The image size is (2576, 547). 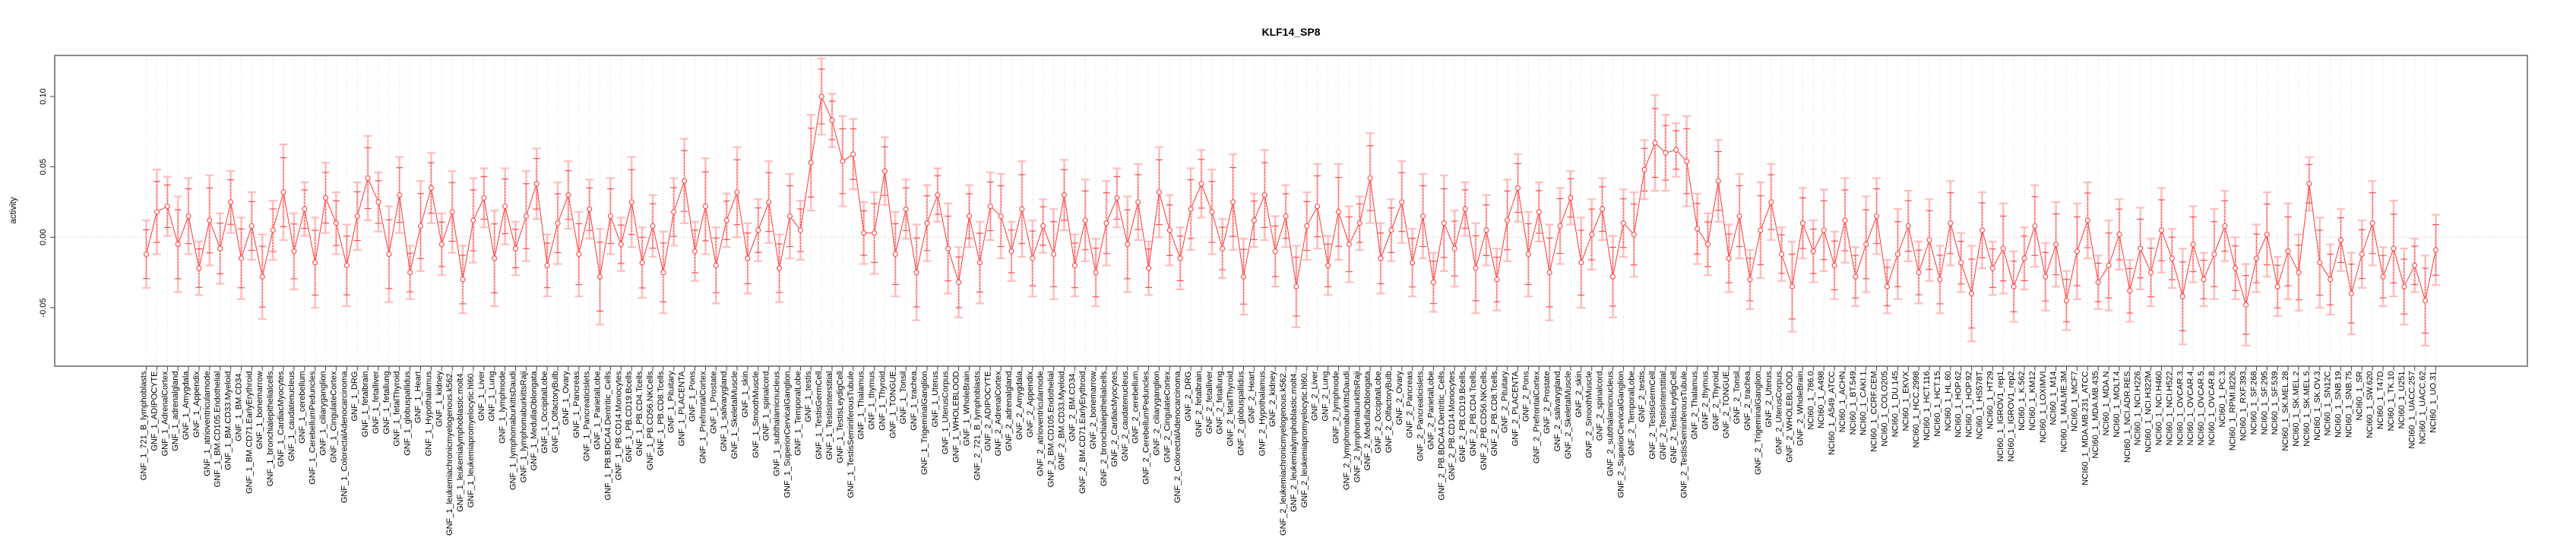 What do you see at coordinates (1062, 421) in the screenshot?
I see `x-axis-label: GNF_2_BM.CD33.Myeloid` at bounding box center [1062, 421].